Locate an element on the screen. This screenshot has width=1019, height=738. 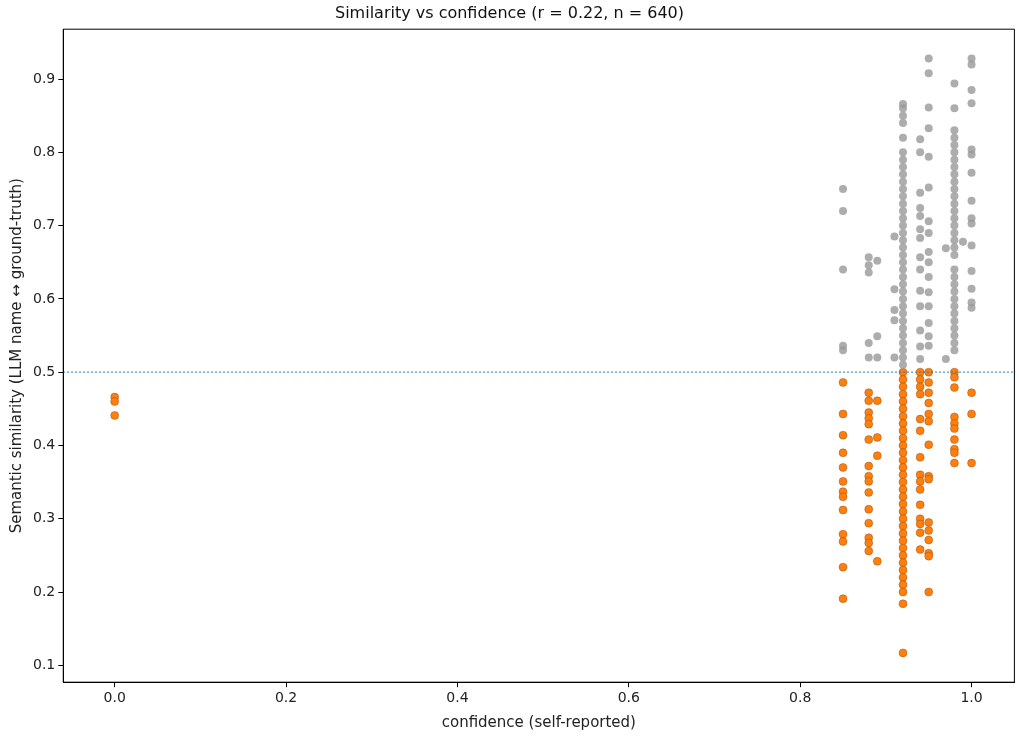
x-axis-title: confidence (self-reported) is located at coordinates (538, 721).